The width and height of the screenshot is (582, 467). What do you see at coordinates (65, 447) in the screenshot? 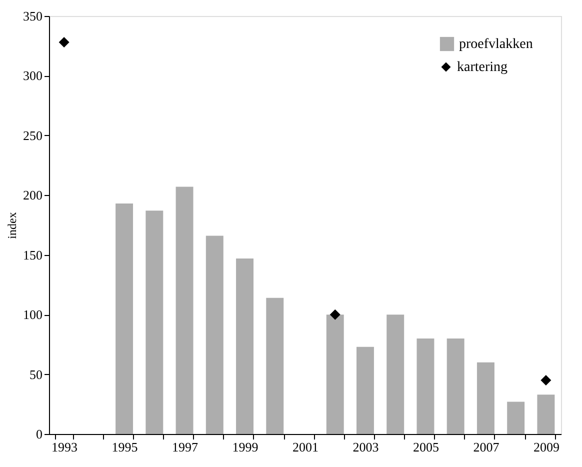
I see `x-tick-label: 1993` at bounding box center [65, 447].